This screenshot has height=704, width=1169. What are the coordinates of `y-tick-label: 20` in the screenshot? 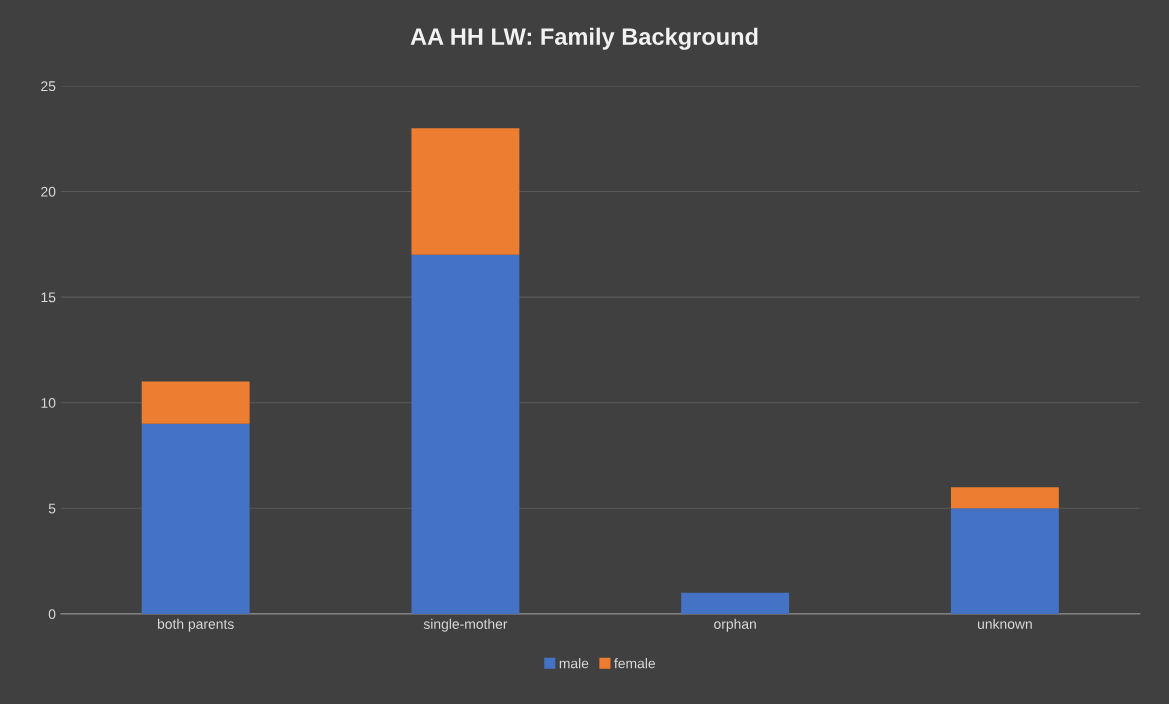 It's located at (48, 191).